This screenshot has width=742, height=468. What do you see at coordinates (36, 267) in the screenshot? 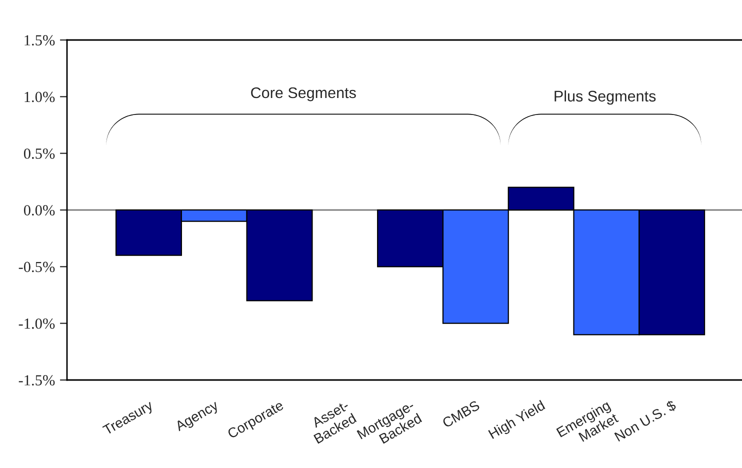
I see `y-tick-label: -0.5%` at bounding box center [36, 267].